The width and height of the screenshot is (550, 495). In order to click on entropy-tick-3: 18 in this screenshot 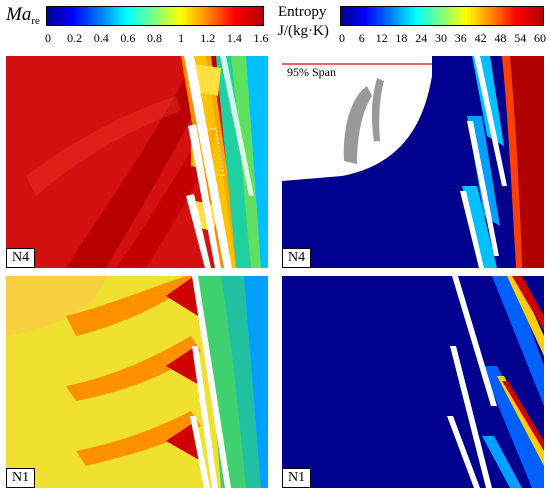, I will do `click(401, 38)`.